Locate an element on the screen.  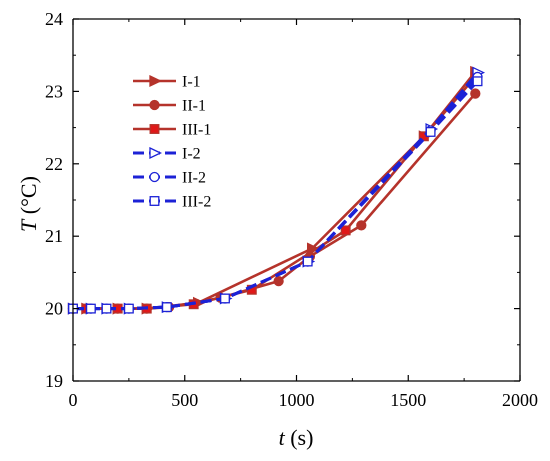
legend-entry-ii-2: II-2 is located at coordinates (169, 178).